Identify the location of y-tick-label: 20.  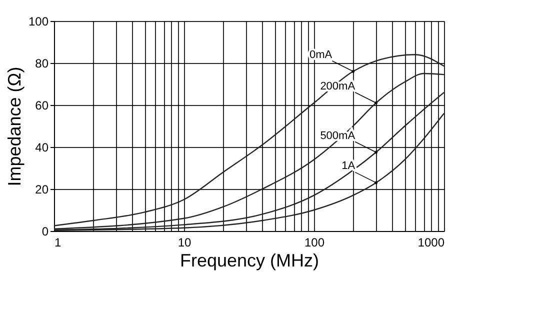
(42, 189).